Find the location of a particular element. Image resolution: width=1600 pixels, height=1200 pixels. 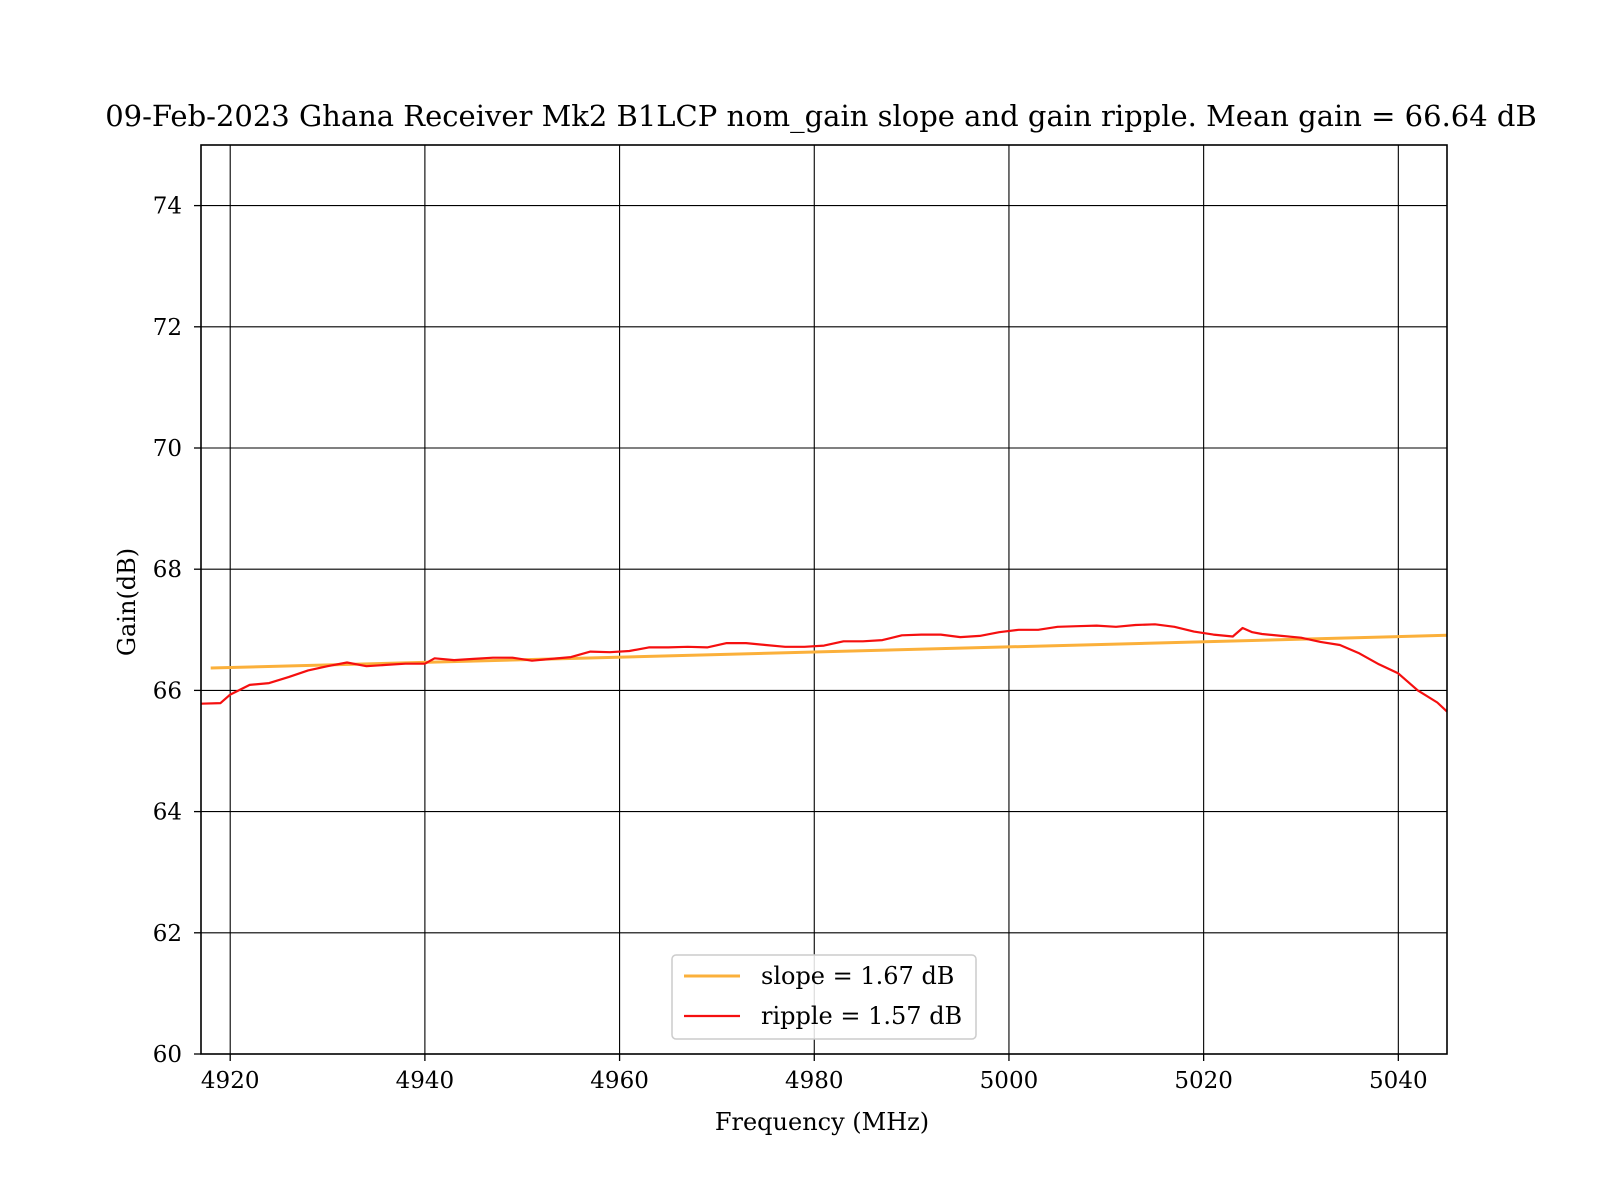

x-tick-label: 4920 is located at coordinates (230, 1081).